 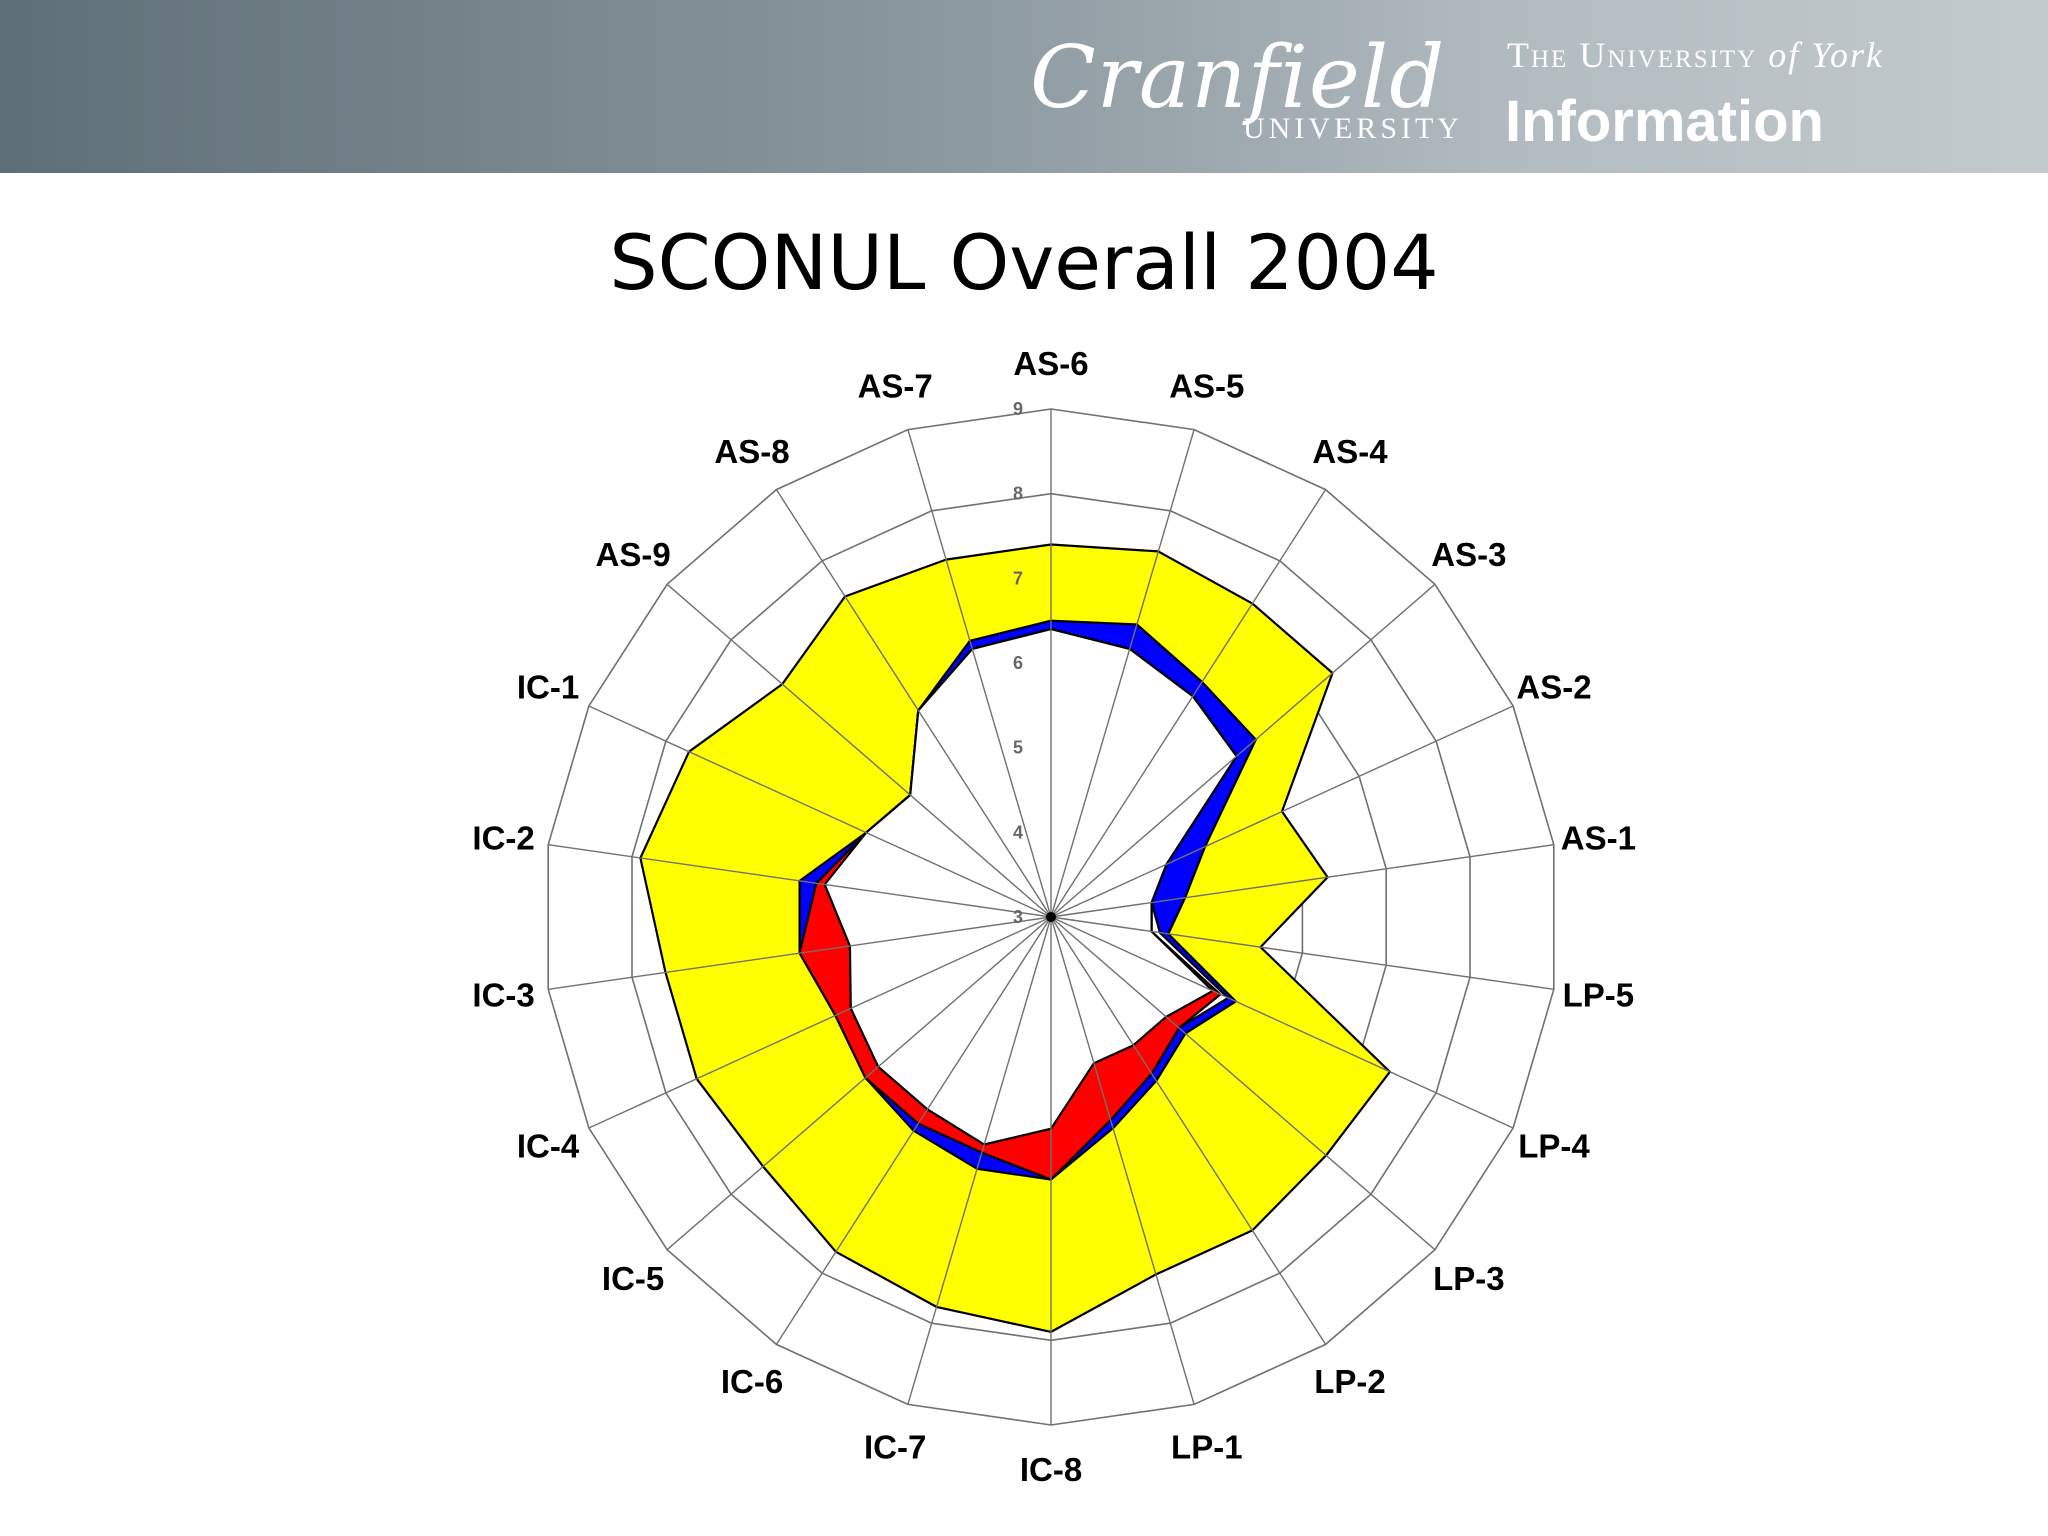 I want to click on axis-label-IC-5: IC-5, so click(x=633, y=1278).